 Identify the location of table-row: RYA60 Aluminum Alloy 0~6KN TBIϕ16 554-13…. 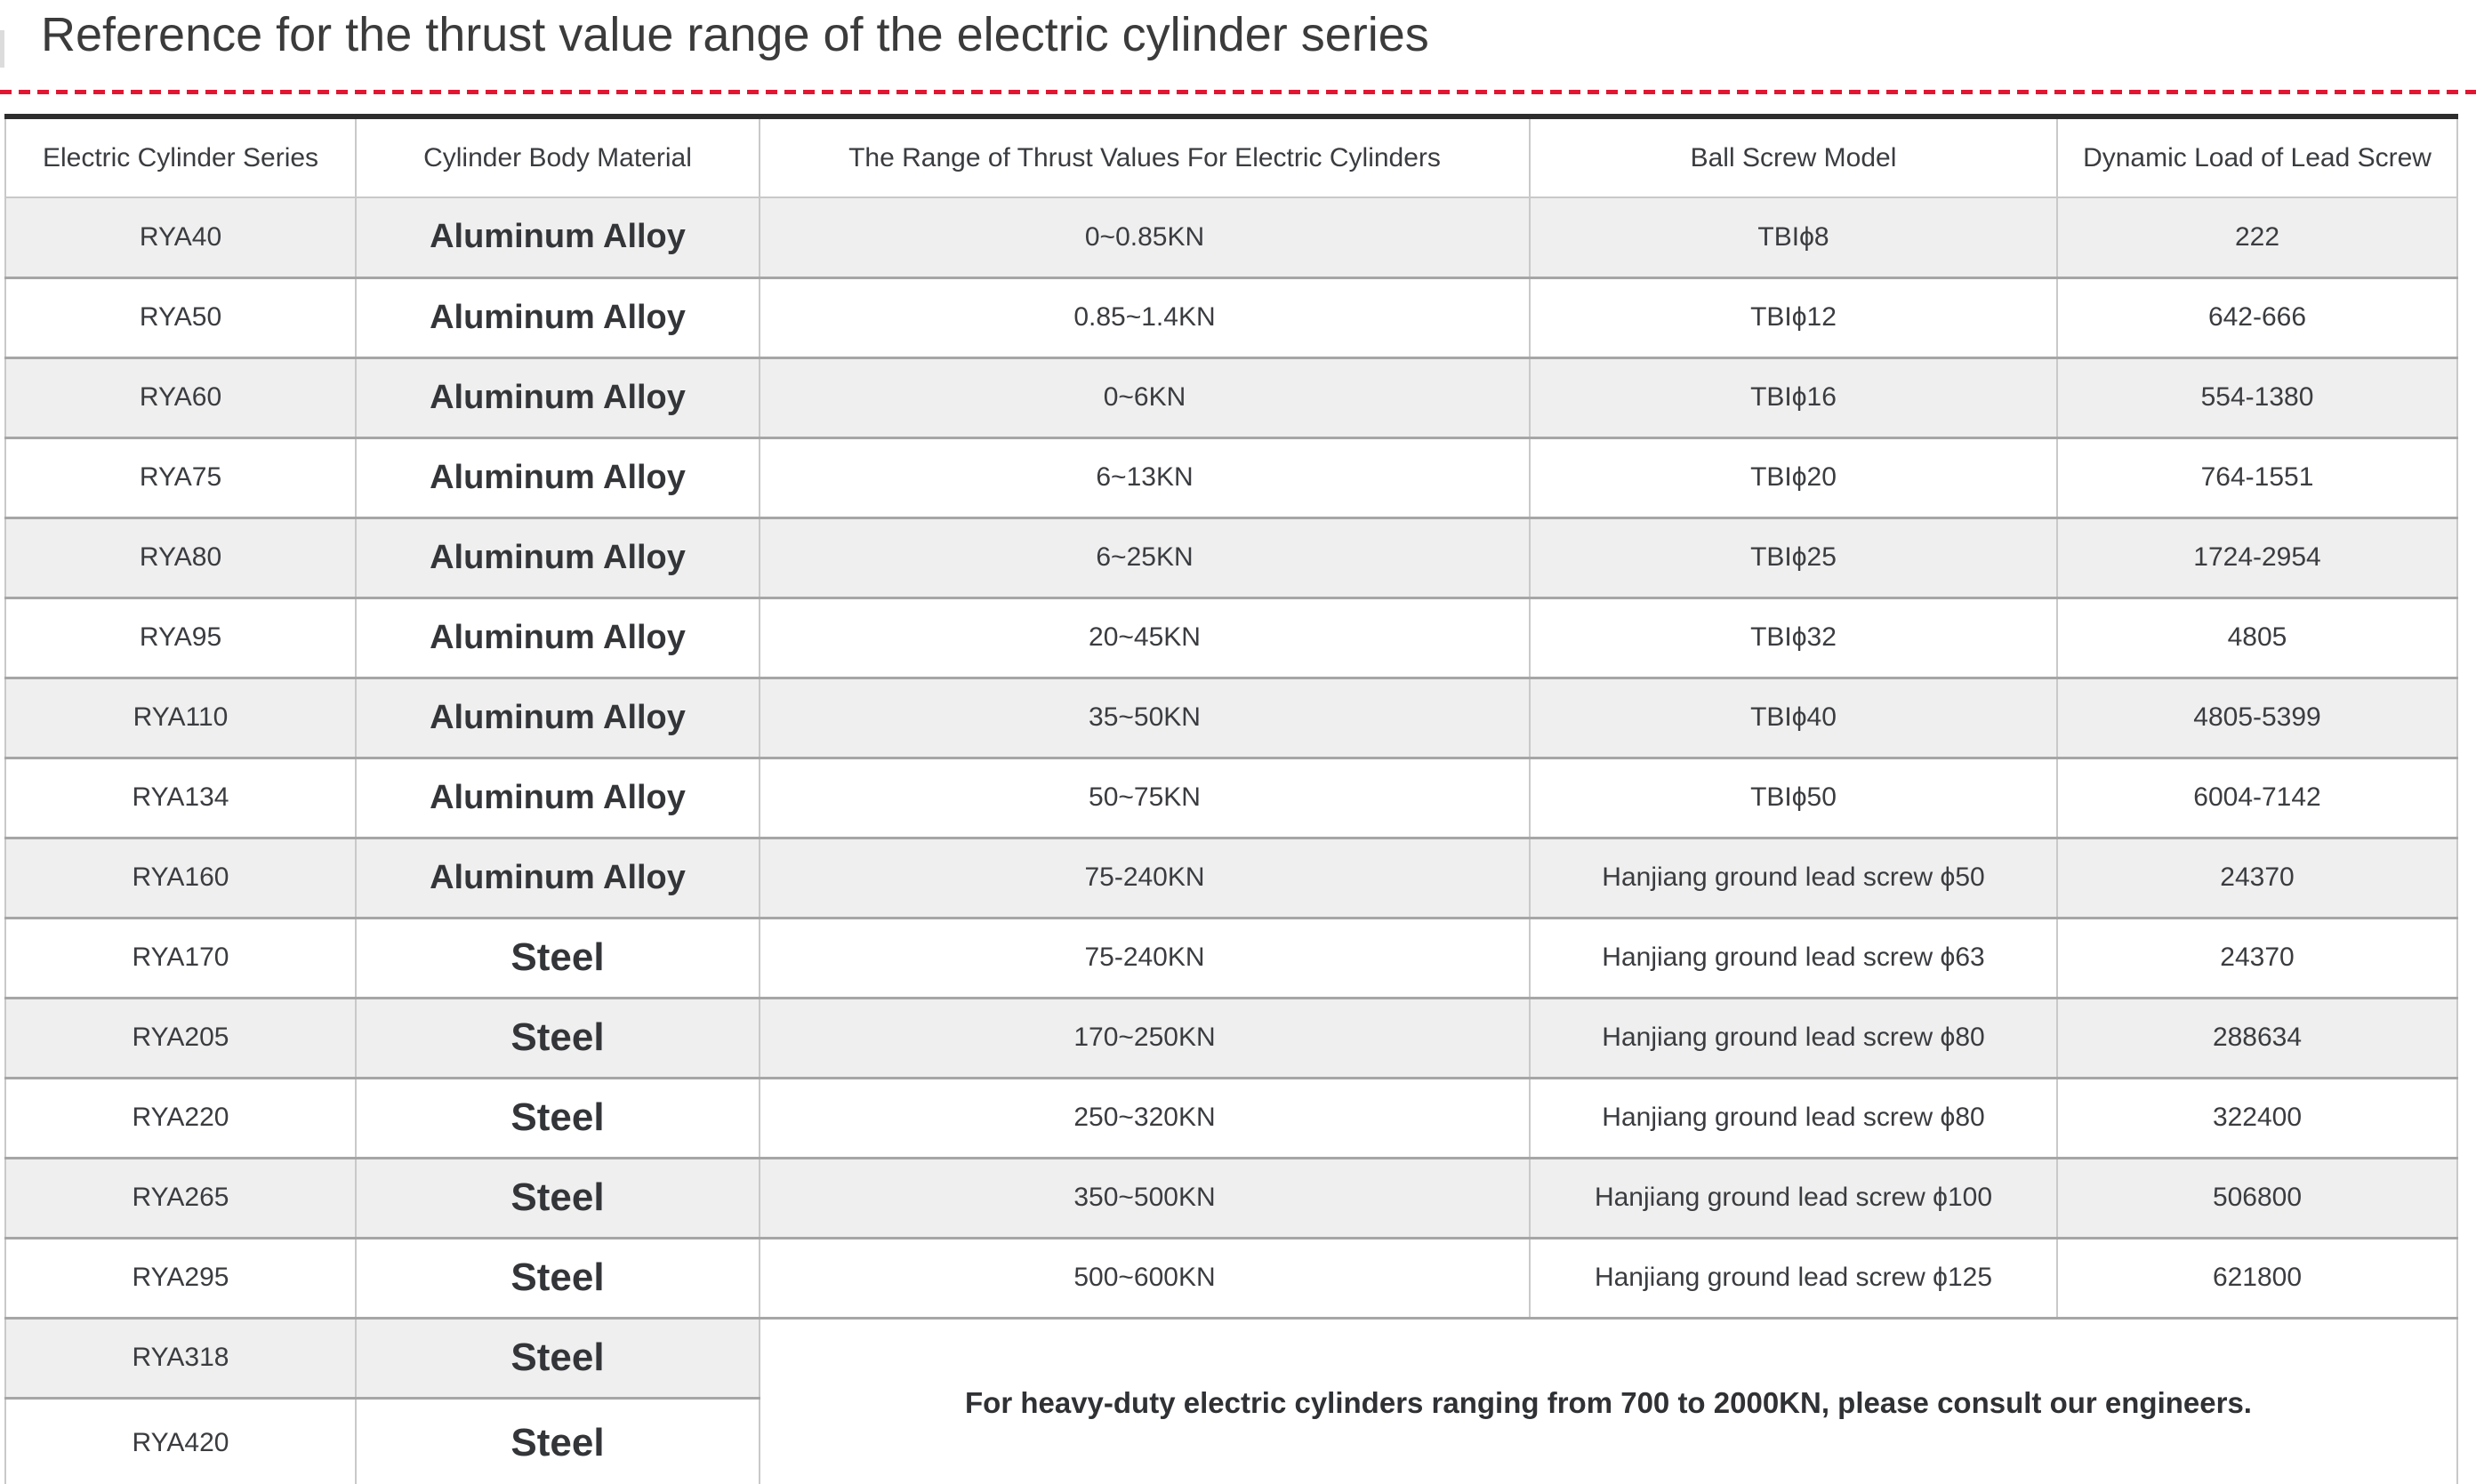
(1231, 396).